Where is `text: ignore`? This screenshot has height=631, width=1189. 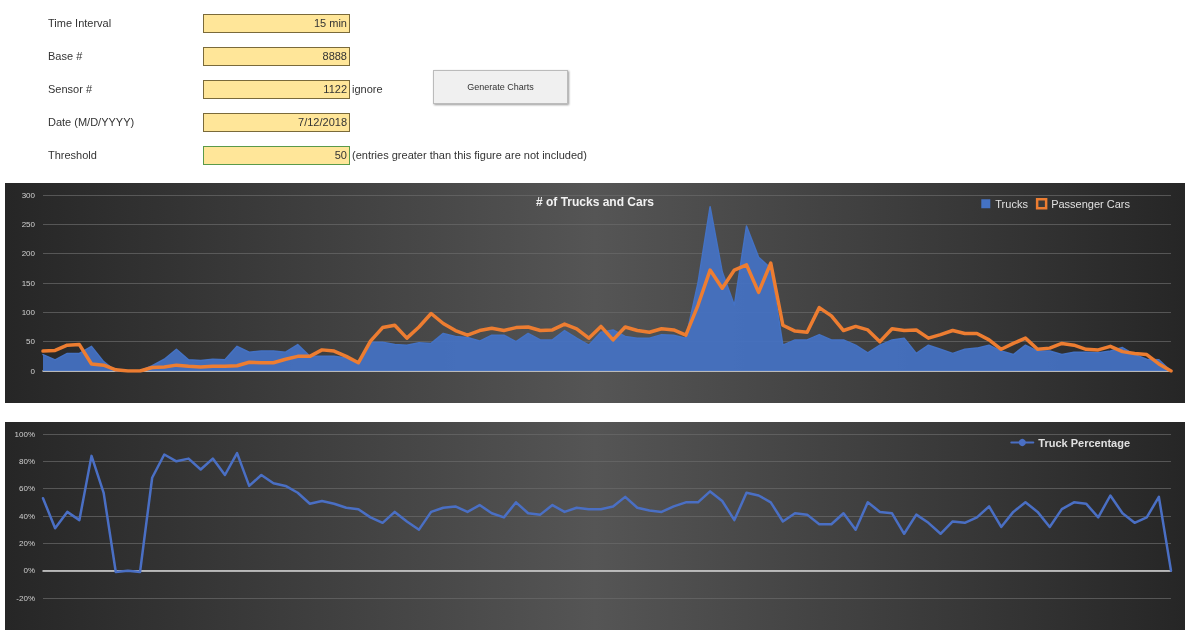 text: ignore is located at coordinates (367, 89).